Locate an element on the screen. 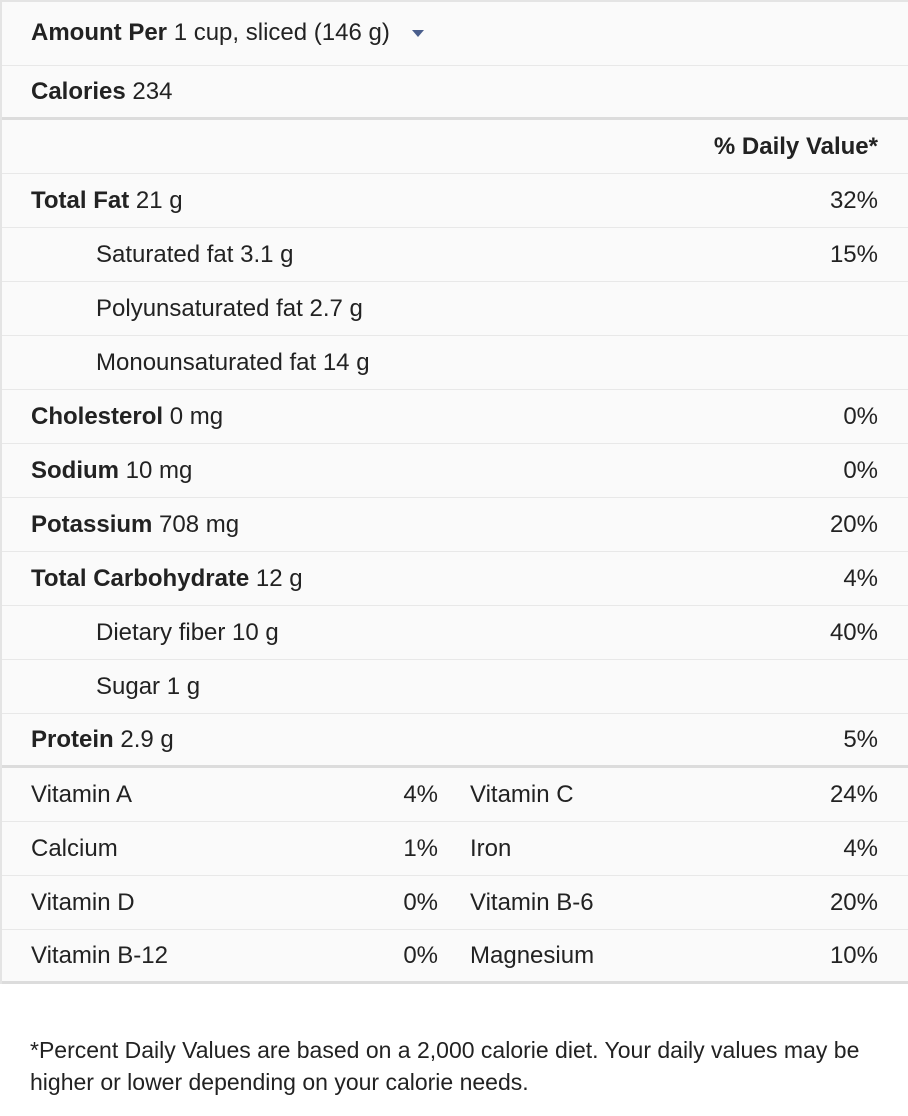  serving-size-row: Amount Per 1 cup, sliced (146 g) is located at coordinates (455, 34).